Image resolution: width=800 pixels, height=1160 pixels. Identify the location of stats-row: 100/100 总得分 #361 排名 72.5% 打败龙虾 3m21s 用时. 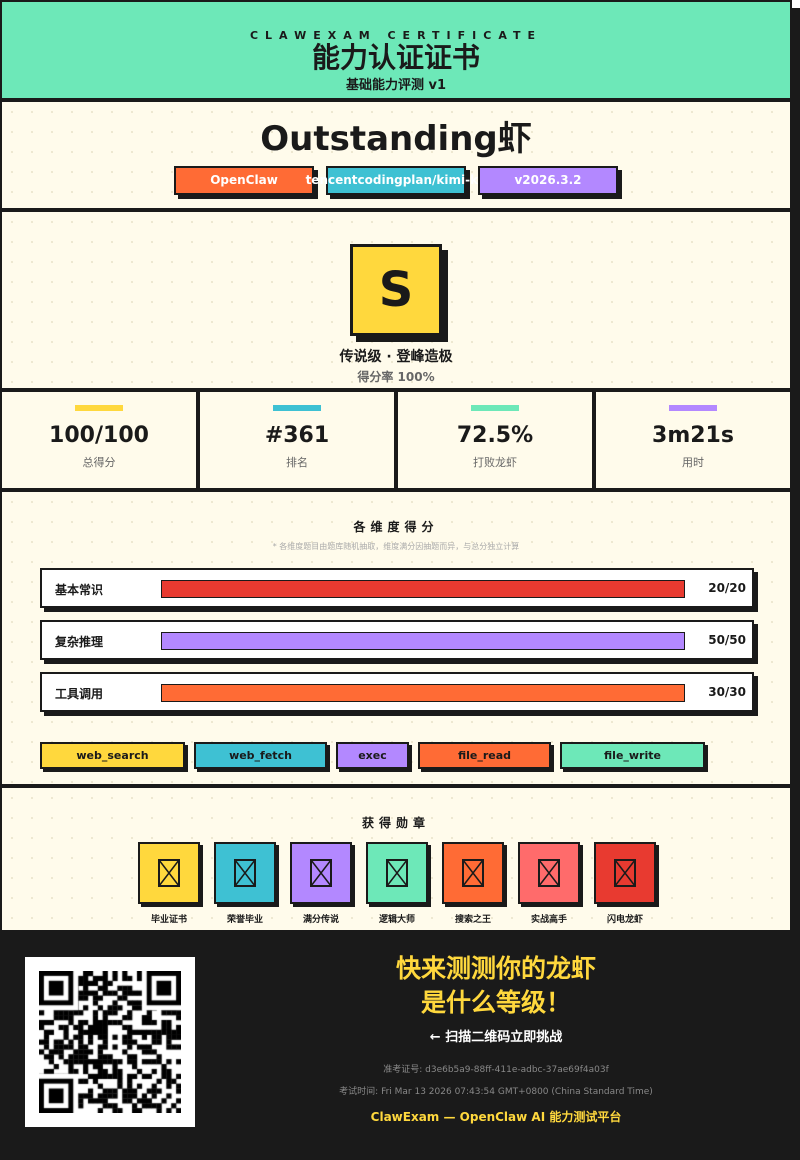
(396, 440).